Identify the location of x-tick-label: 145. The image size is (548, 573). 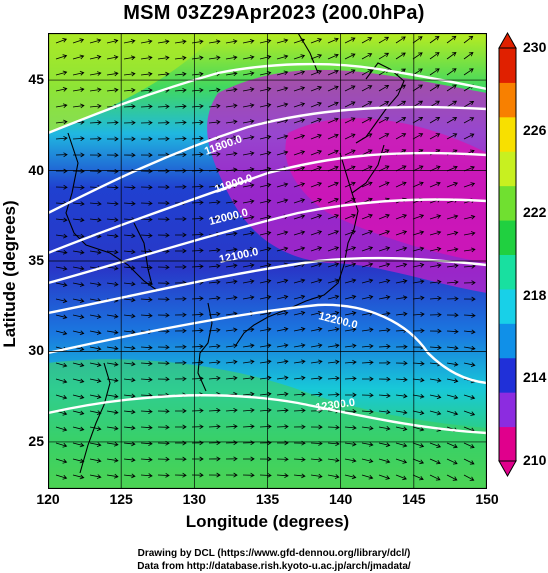
(414, 499).